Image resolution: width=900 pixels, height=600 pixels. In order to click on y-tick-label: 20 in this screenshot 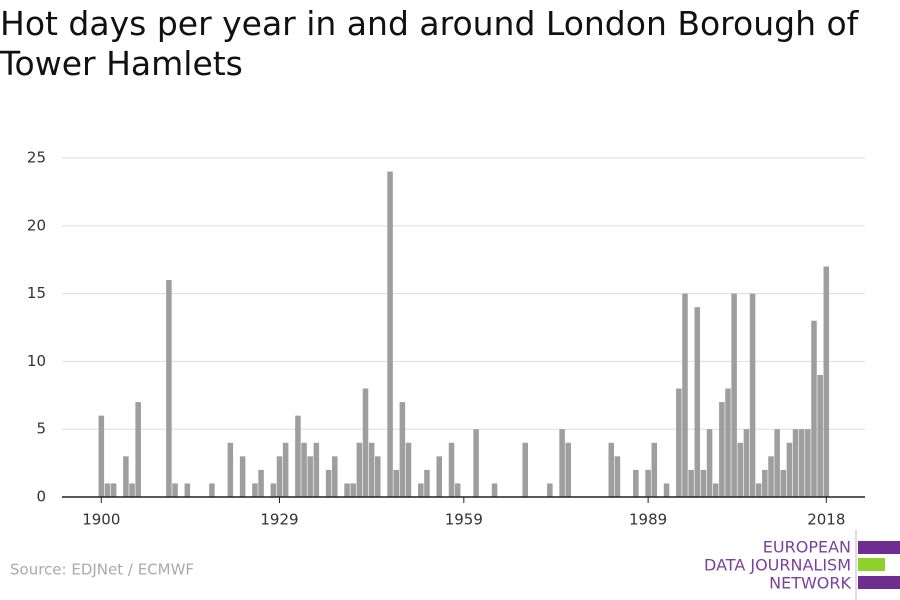, I will do `click(36, 225)`.